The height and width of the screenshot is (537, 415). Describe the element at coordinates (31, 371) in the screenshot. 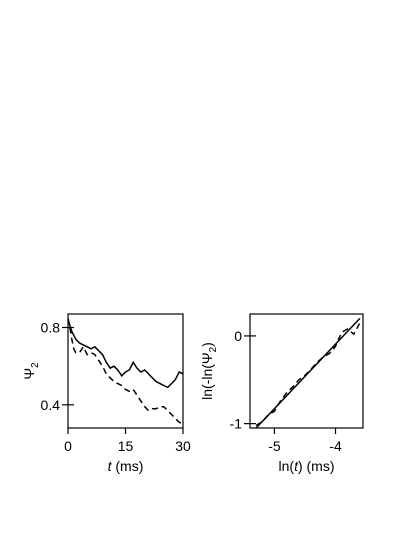

I see `y-axis-label: Ψ2` at that location.